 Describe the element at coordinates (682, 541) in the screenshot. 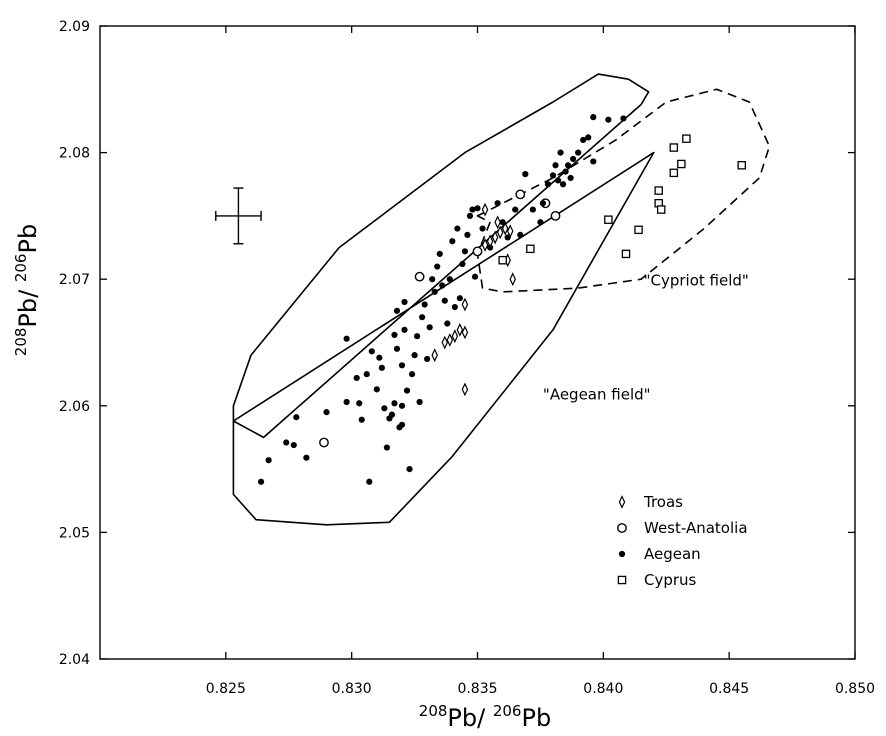

I see `legend: Troas West-Anatolia Aegean Cyprus` at that location.